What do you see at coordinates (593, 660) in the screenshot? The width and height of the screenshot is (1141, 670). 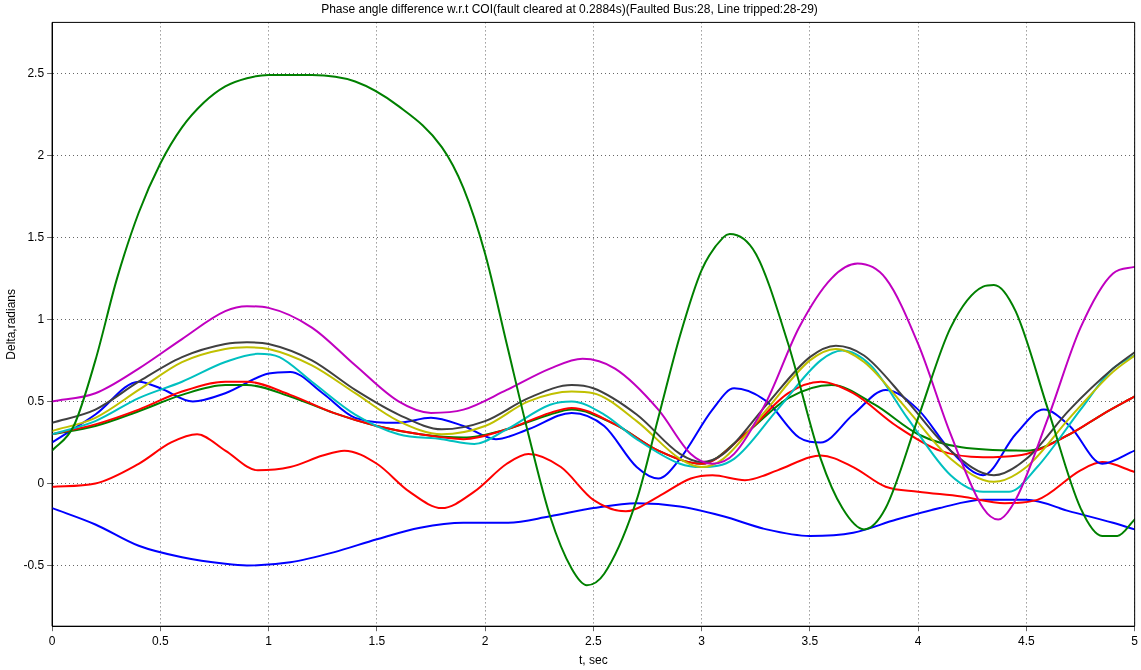 I see `x-axis-title: t, sec` at bounding box center [593, 660].